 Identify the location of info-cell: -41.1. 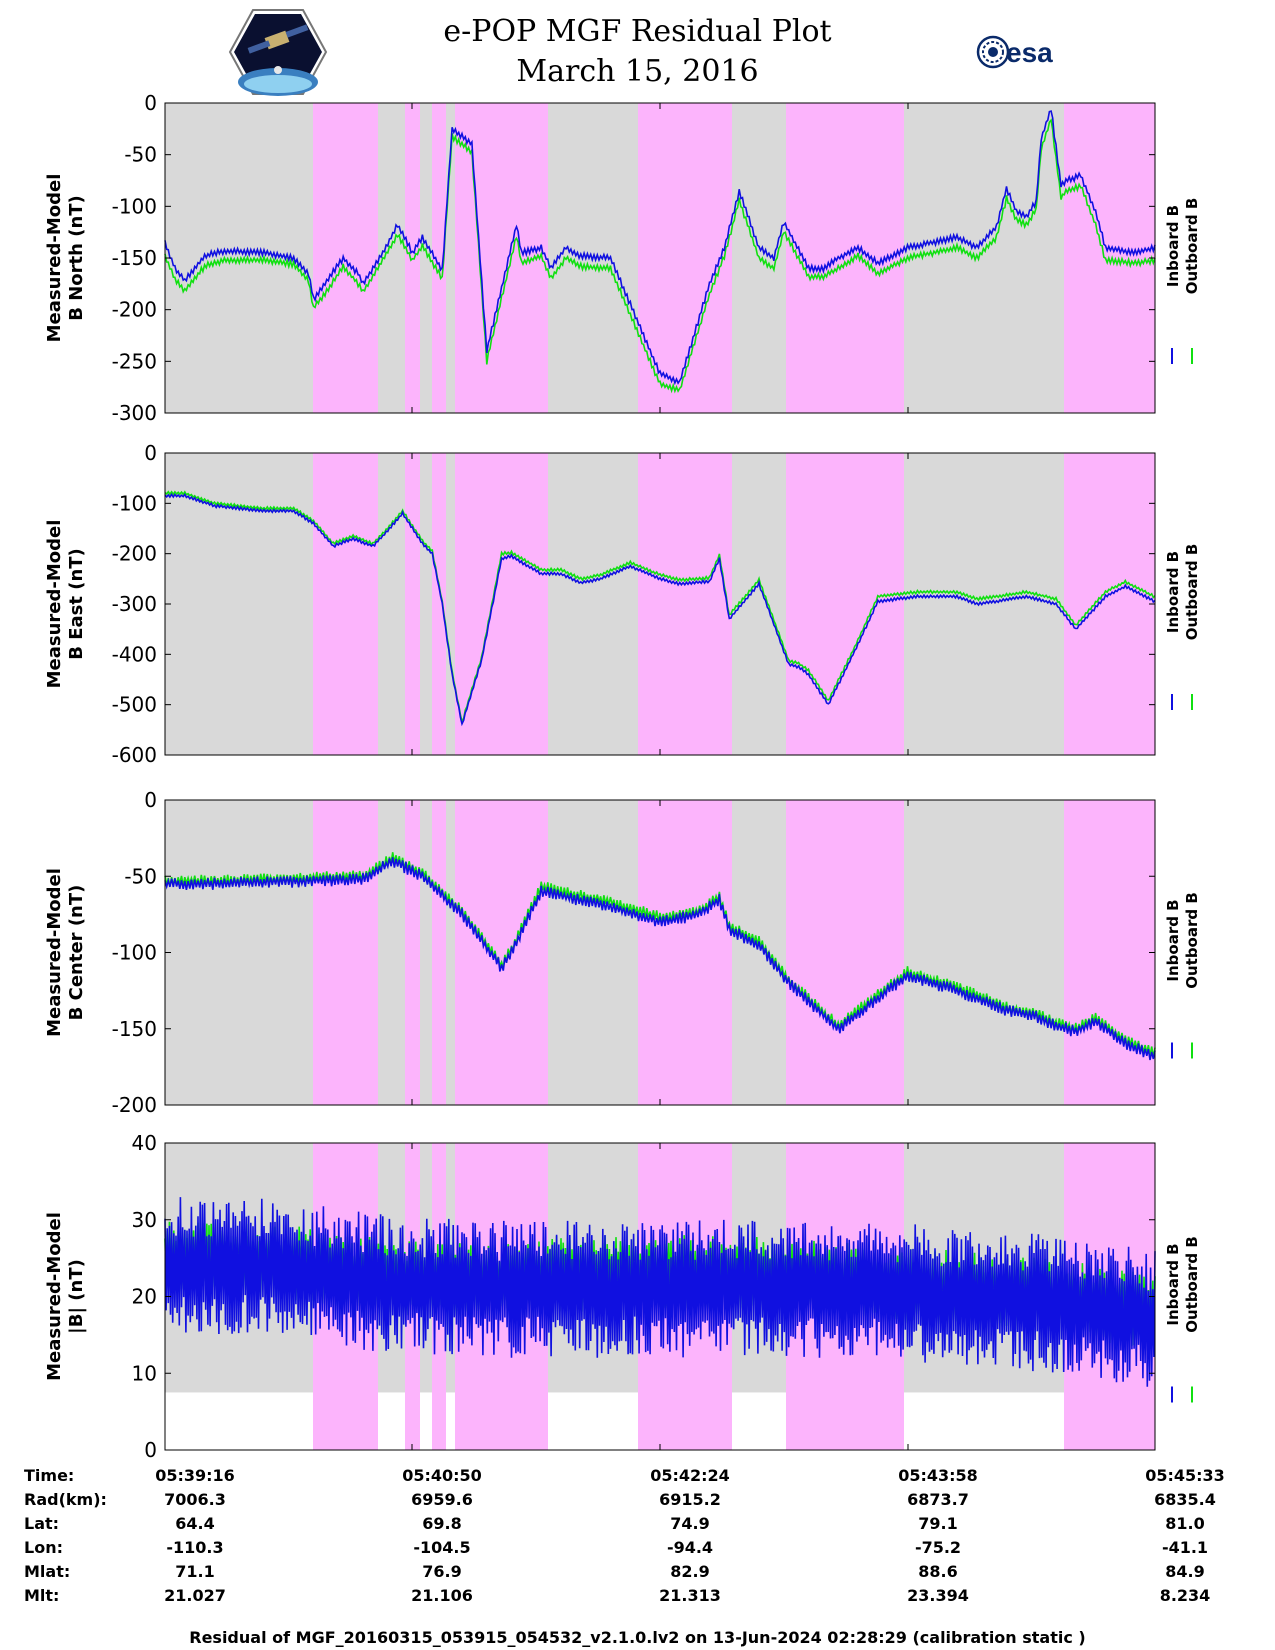
(1185, 1547).